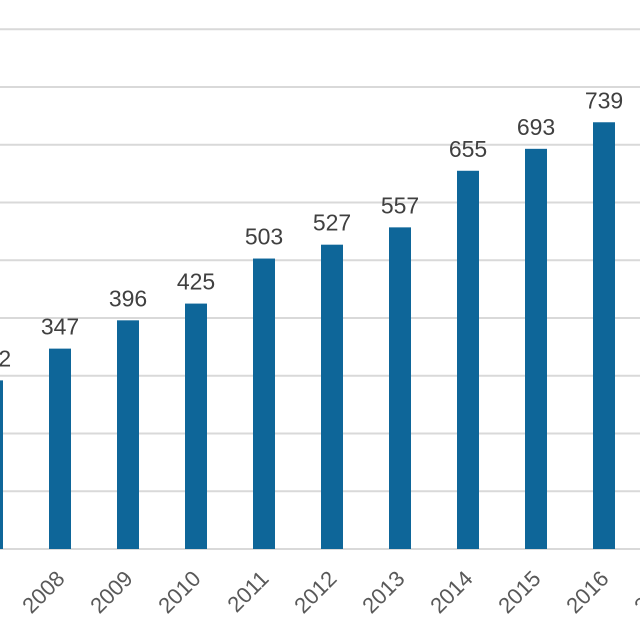  Describe the element at coordinates (536, 348) in the screenshot. I see `bar-2015` at that location.